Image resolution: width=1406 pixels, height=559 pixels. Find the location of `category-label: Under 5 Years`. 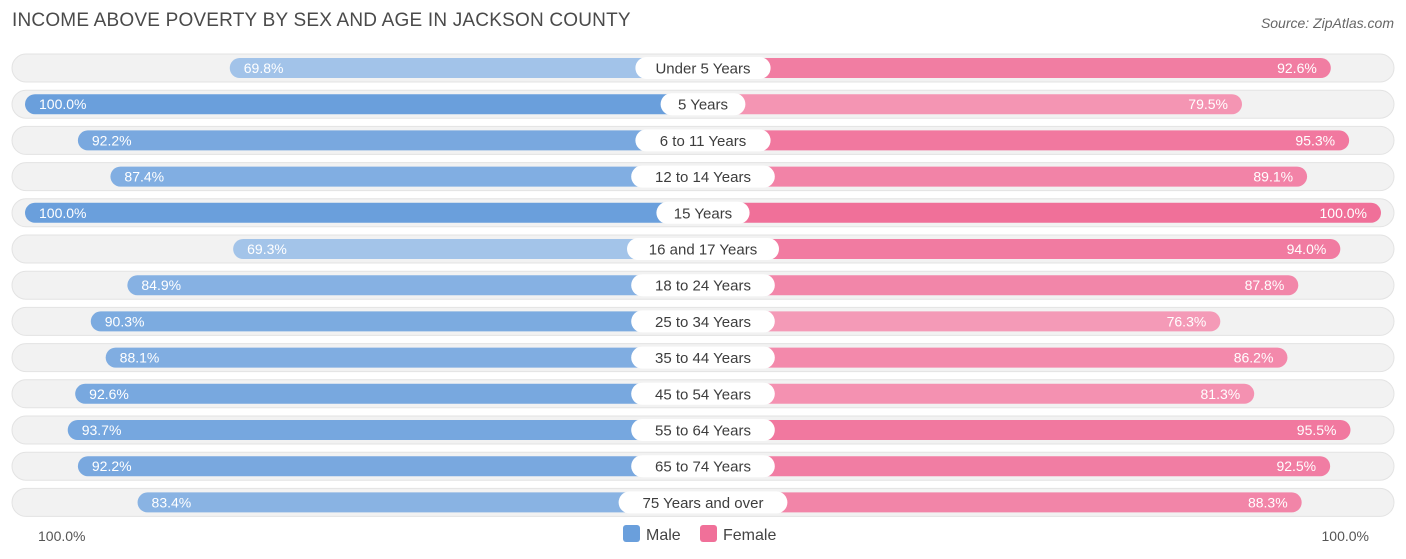

category-label: Under 5 Years is located at coordinates (702, 69).